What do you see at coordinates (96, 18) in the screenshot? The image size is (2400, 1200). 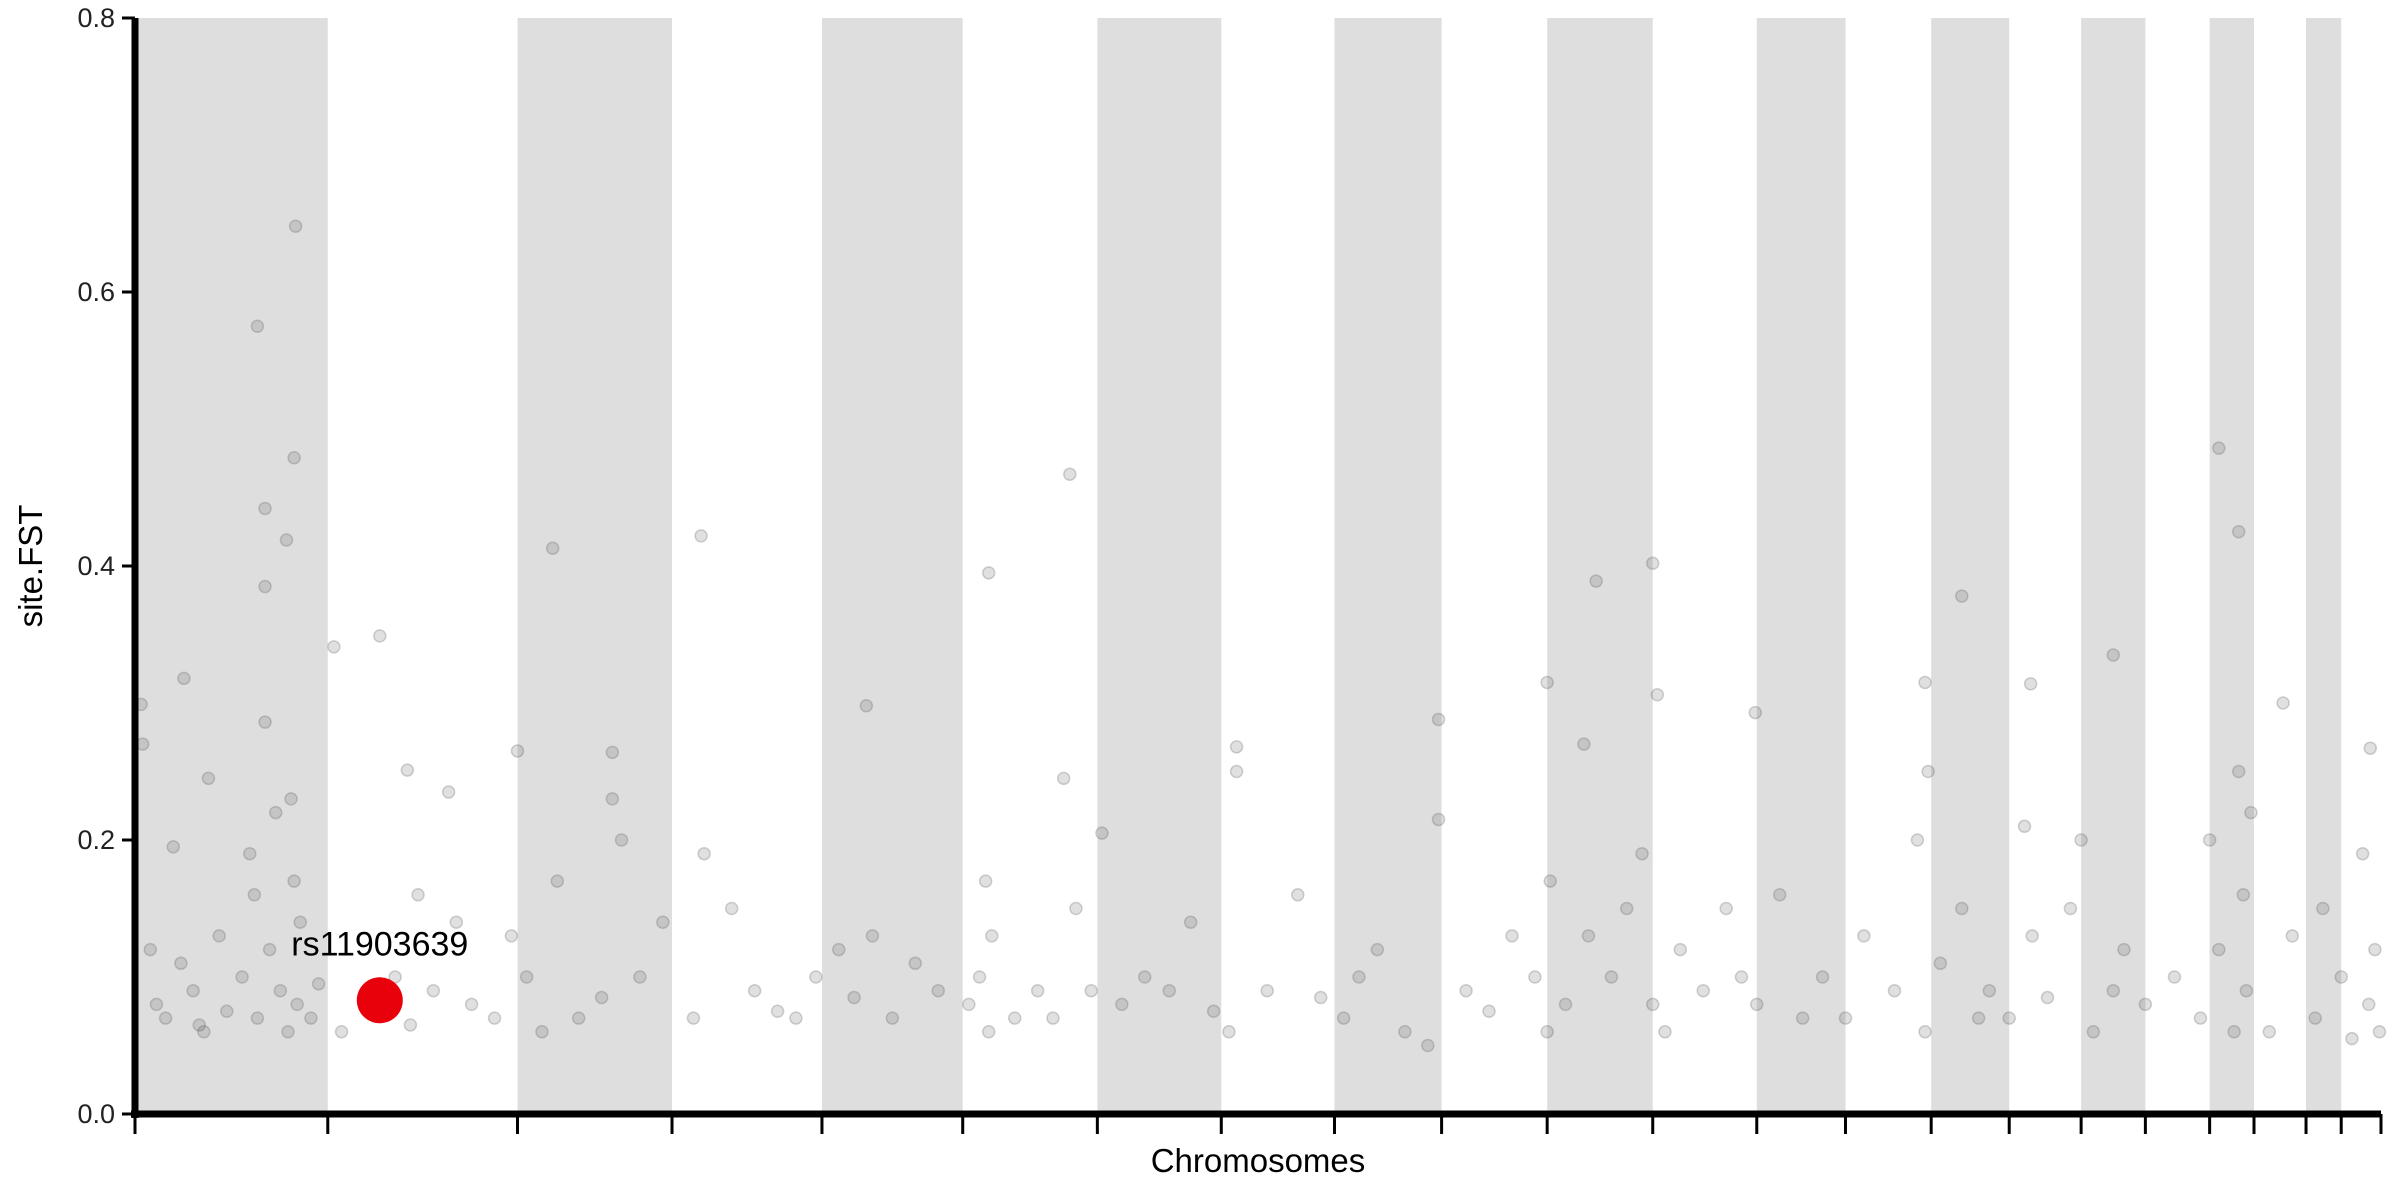 I see `y-tick-label: 0.8` at bounding box center [96, 18].